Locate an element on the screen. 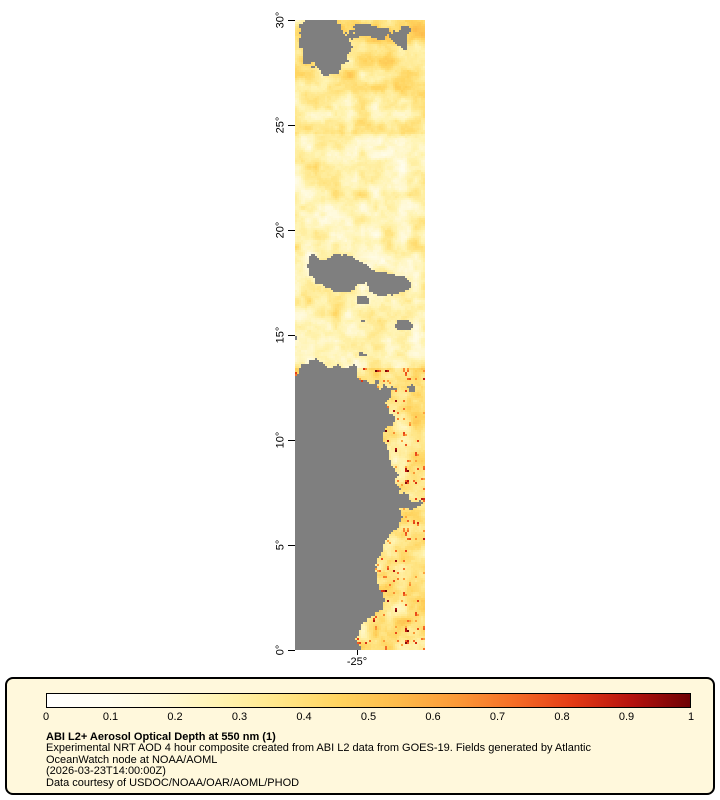 The image size is (720, 800). lat-tick-label: 25° is located at coordinates (280, 125).